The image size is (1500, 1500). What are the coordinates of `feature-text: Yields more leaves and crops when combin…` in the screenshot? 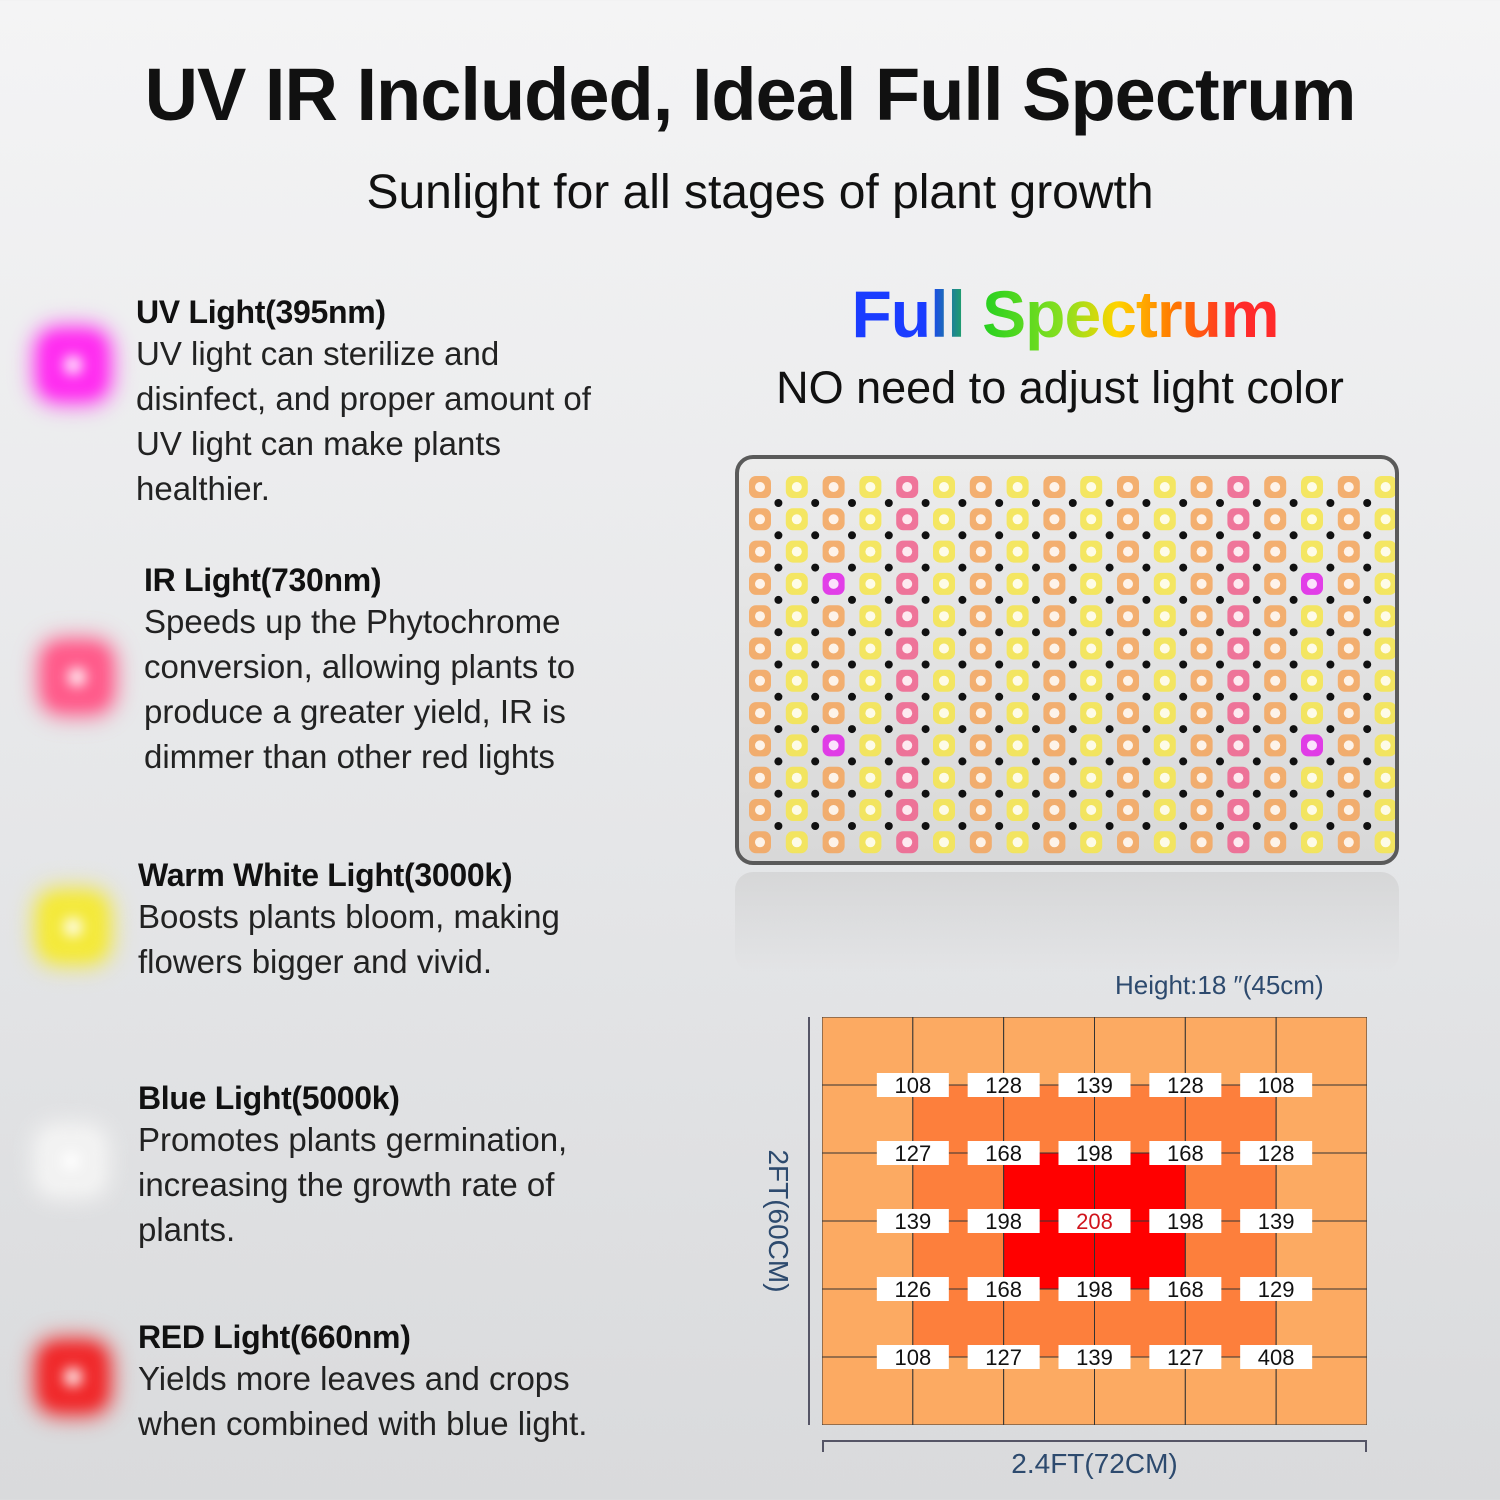 It's located at (363, 1401).